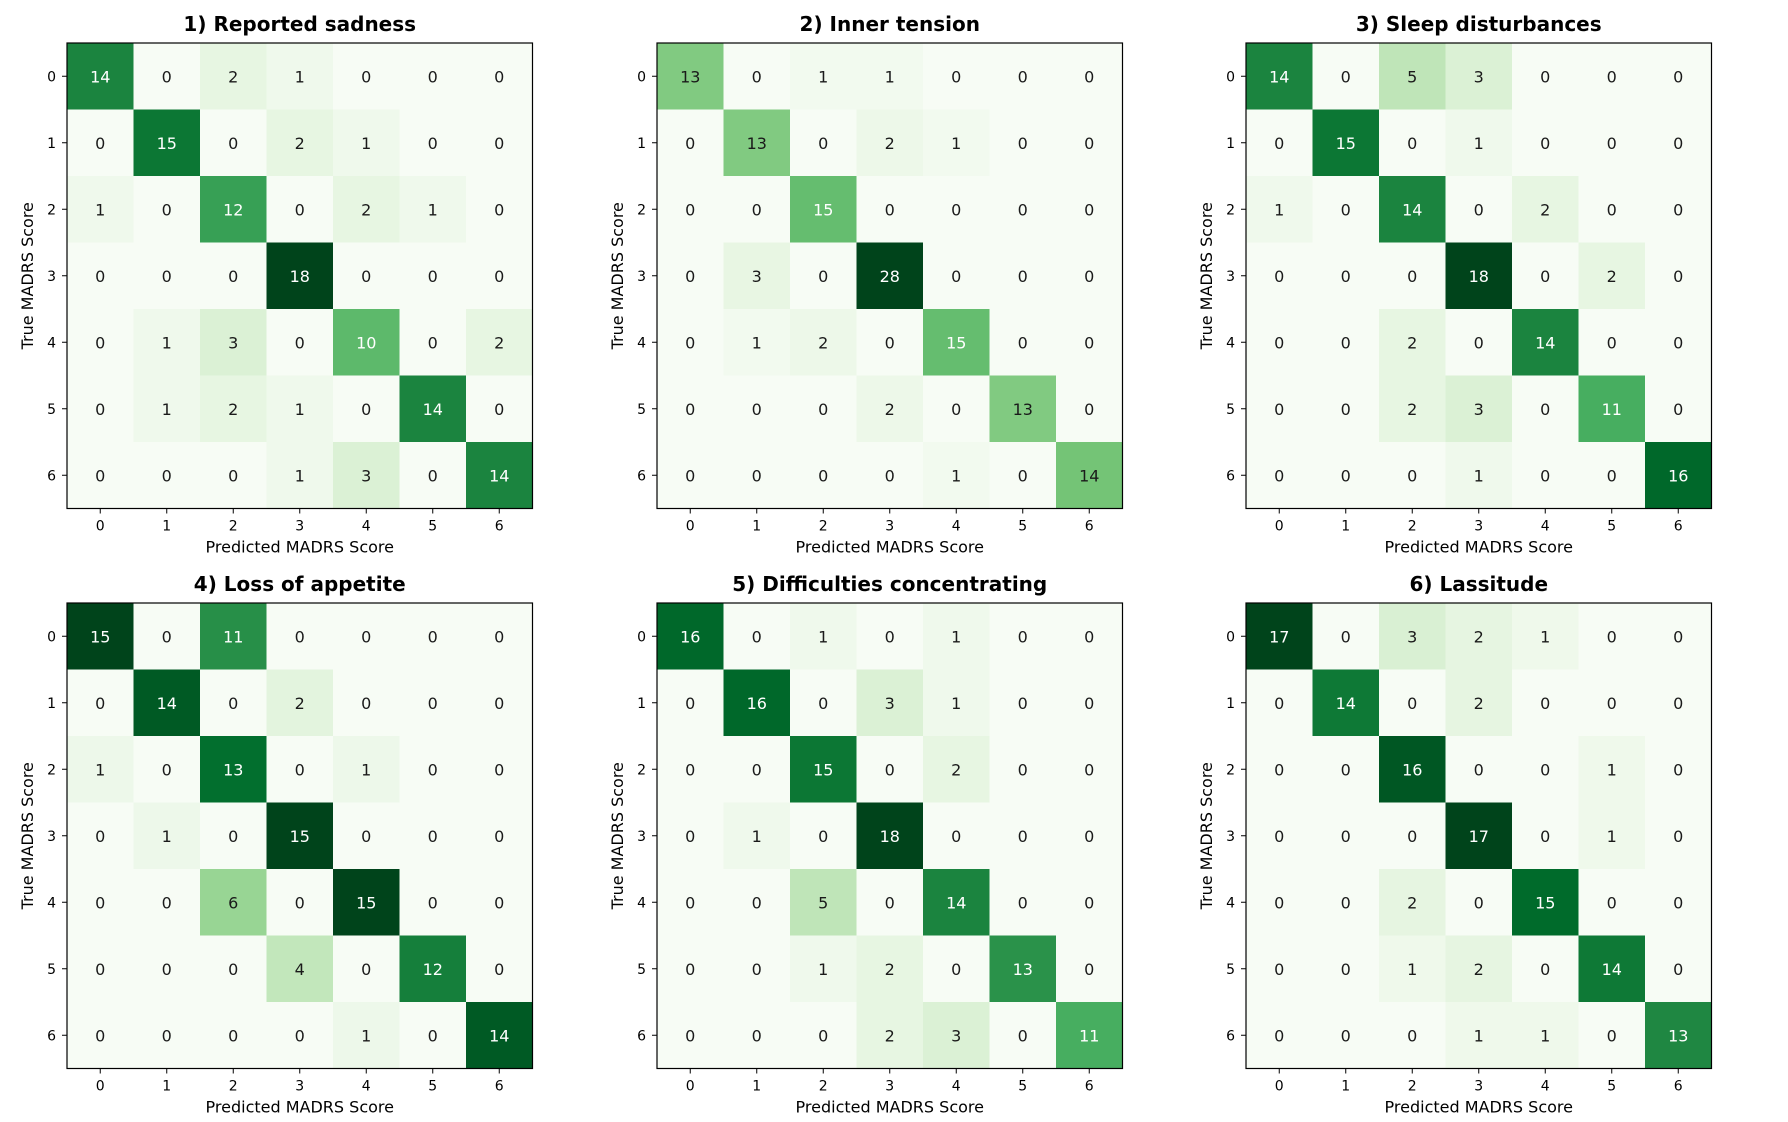 The image size is (1788, 1122). What do you see at coordinates (1279, 636) in the screenshot?
I see `cell-value-label: 17` at bounding box center [1279, 636].